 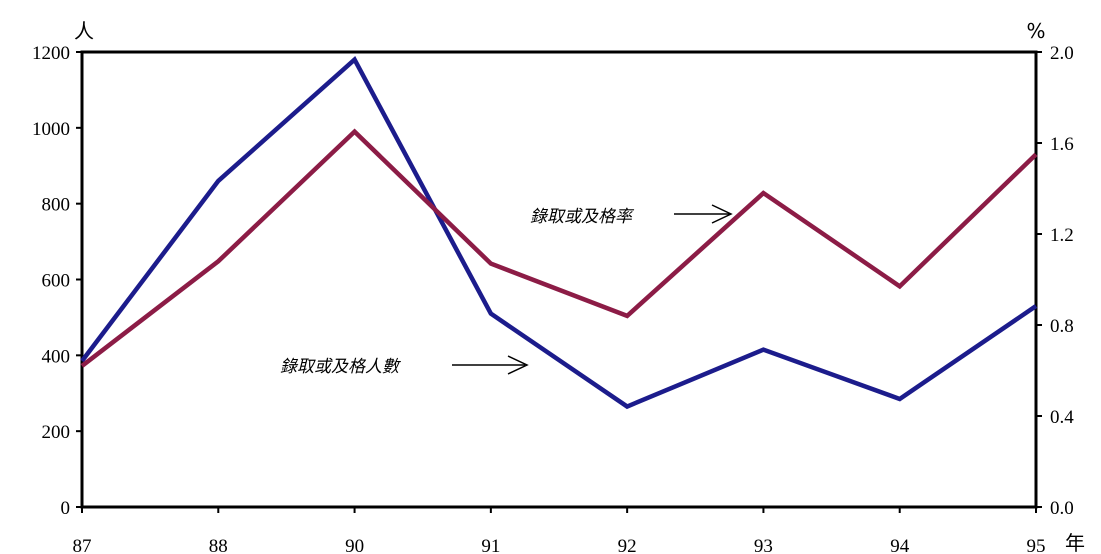 What do you see at coordinates (1062, 508) in the screenshot?
I see `right-tick-label: 0.0` at bounding box center [1062, 508].